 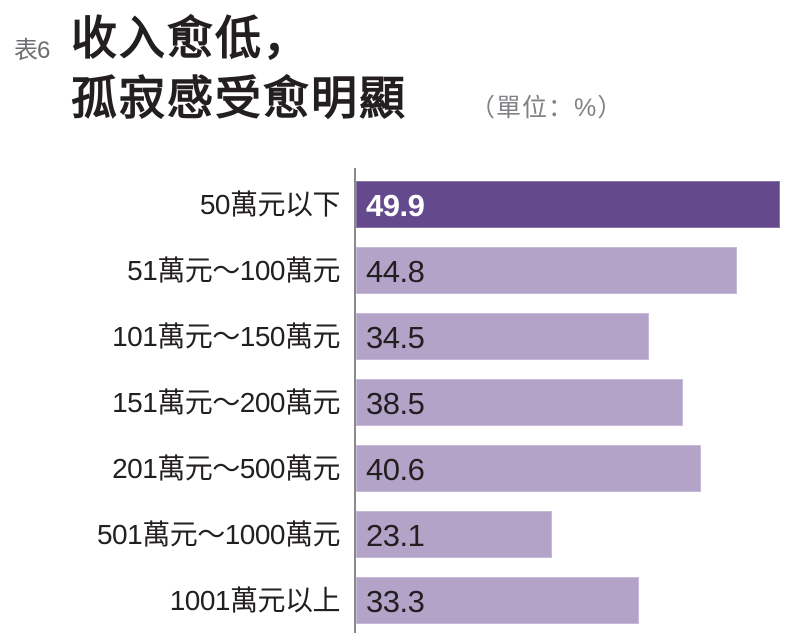 I want to click on bar: 33.3, so click(x=497, y=600).